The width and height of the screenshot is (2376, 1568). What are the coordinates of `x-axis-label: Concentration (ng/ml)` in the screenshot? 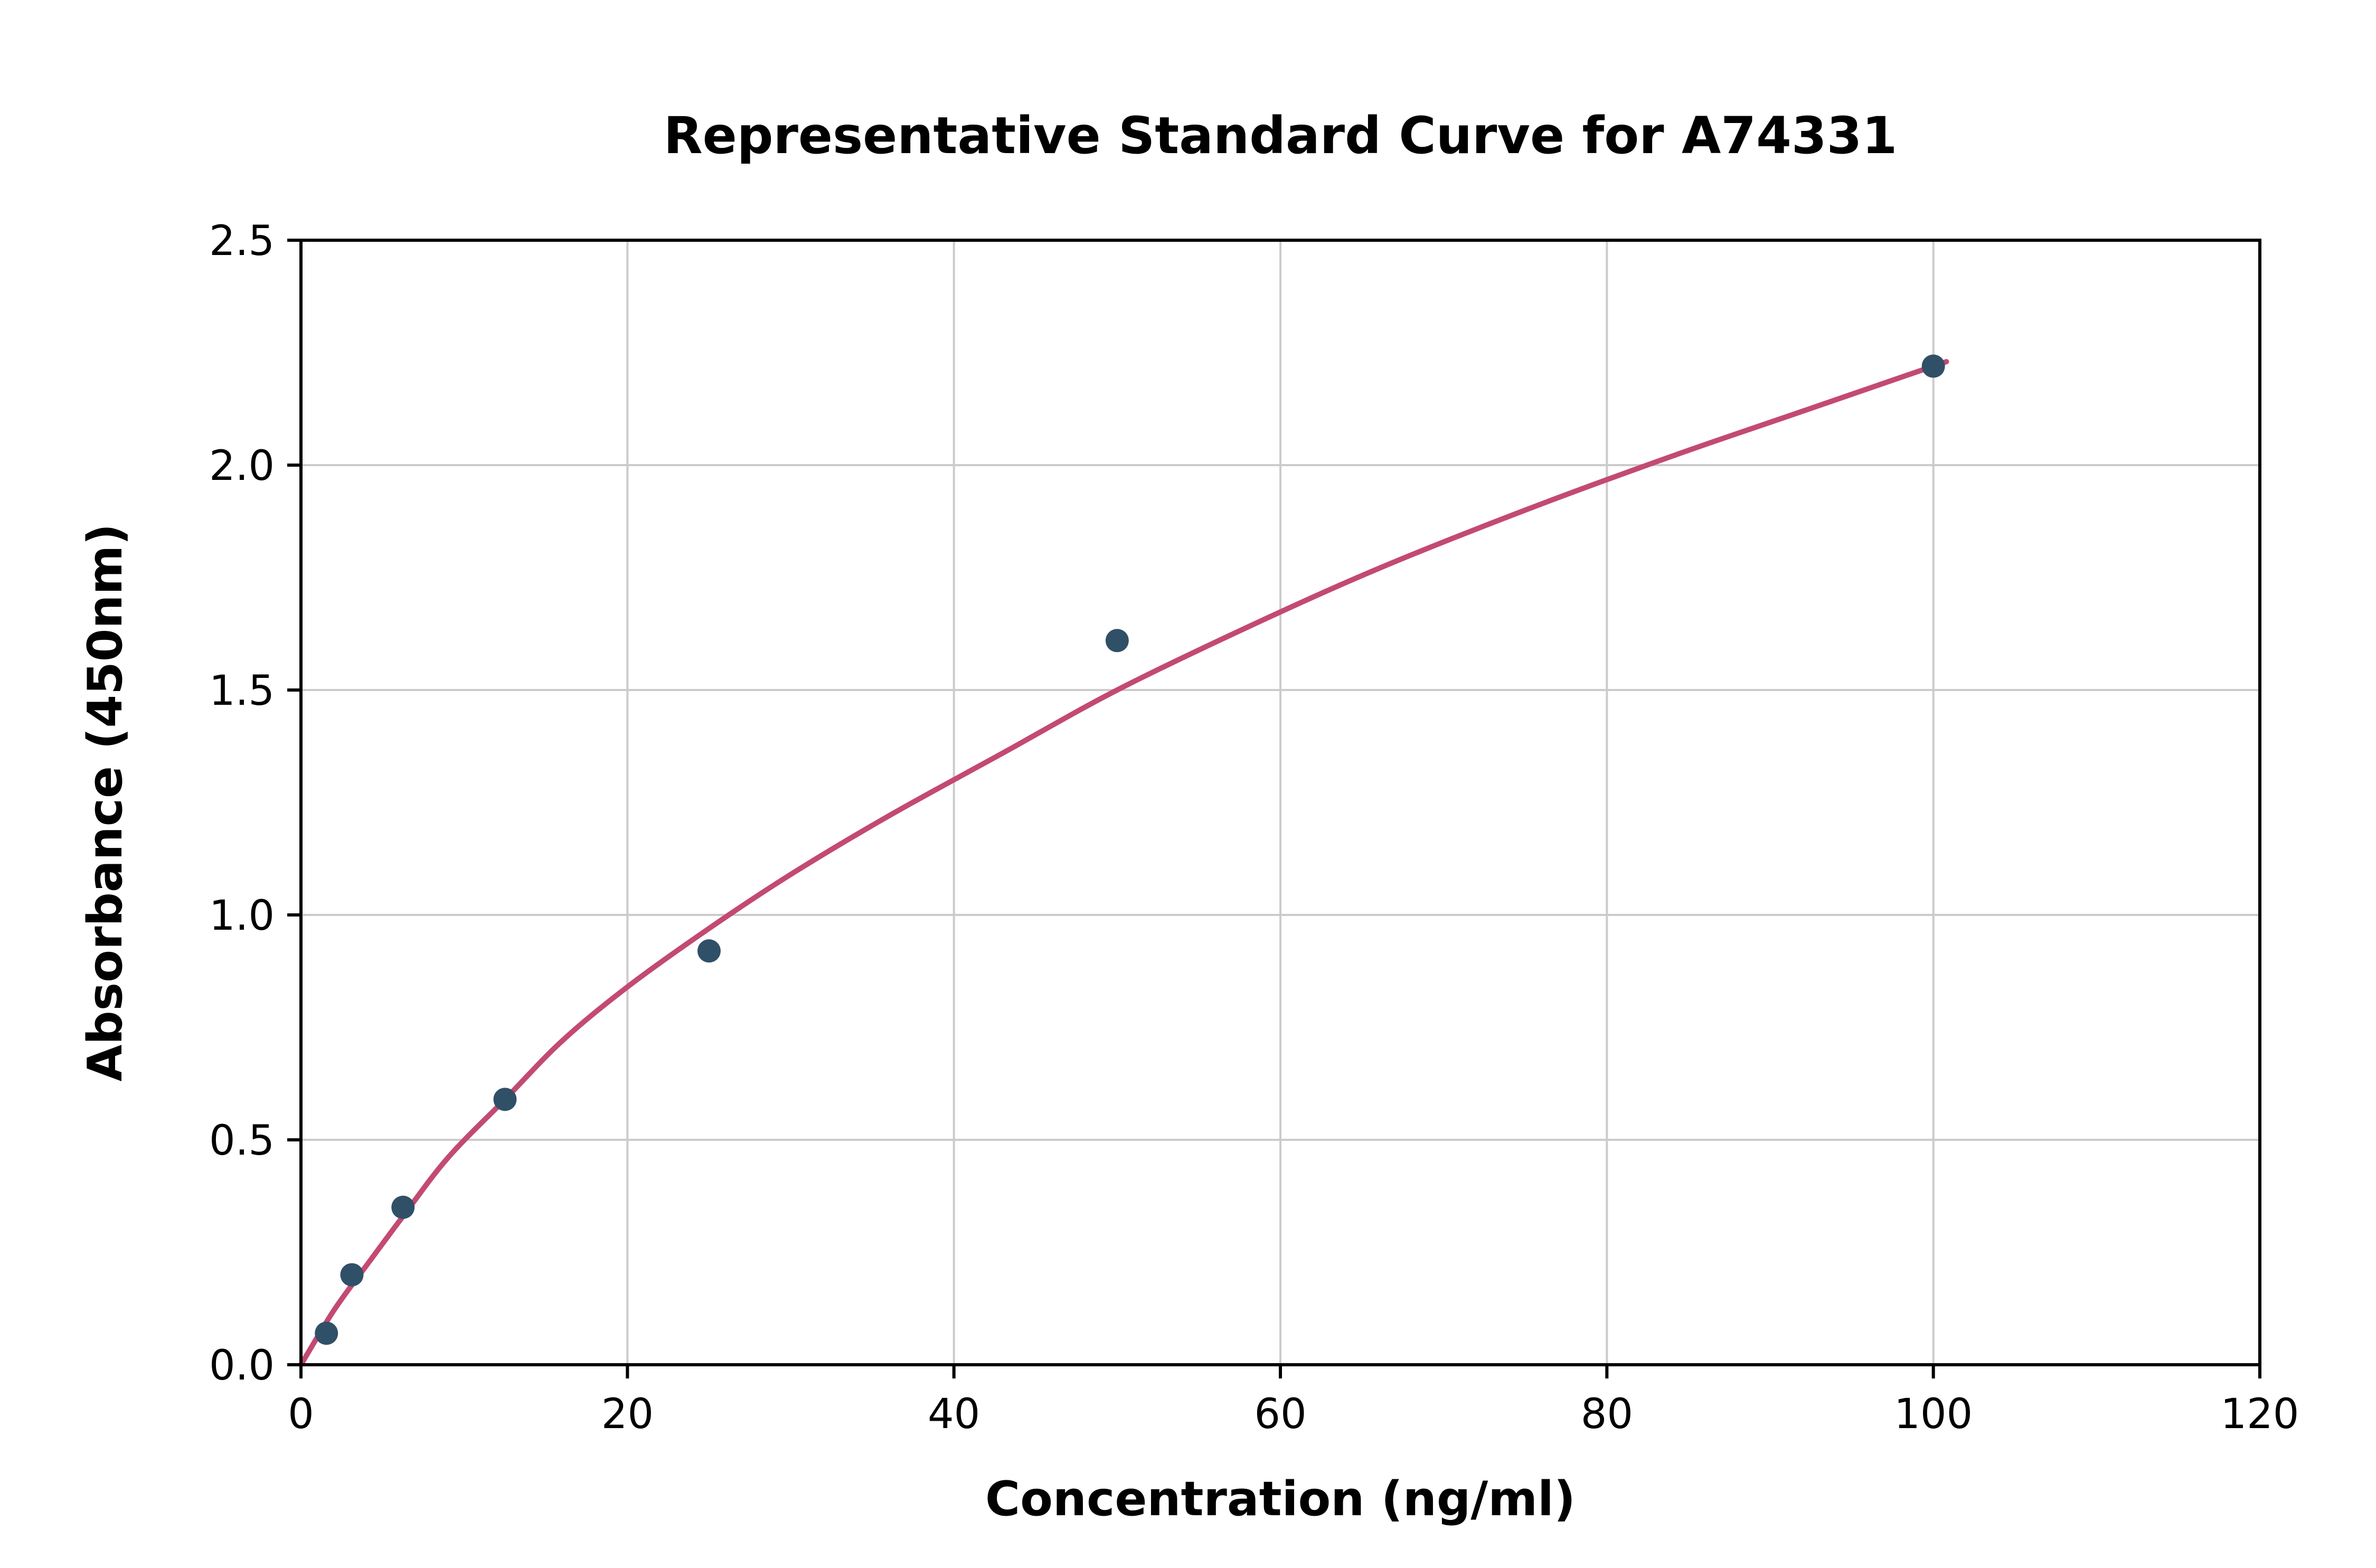 It's located at (1280, 1499).